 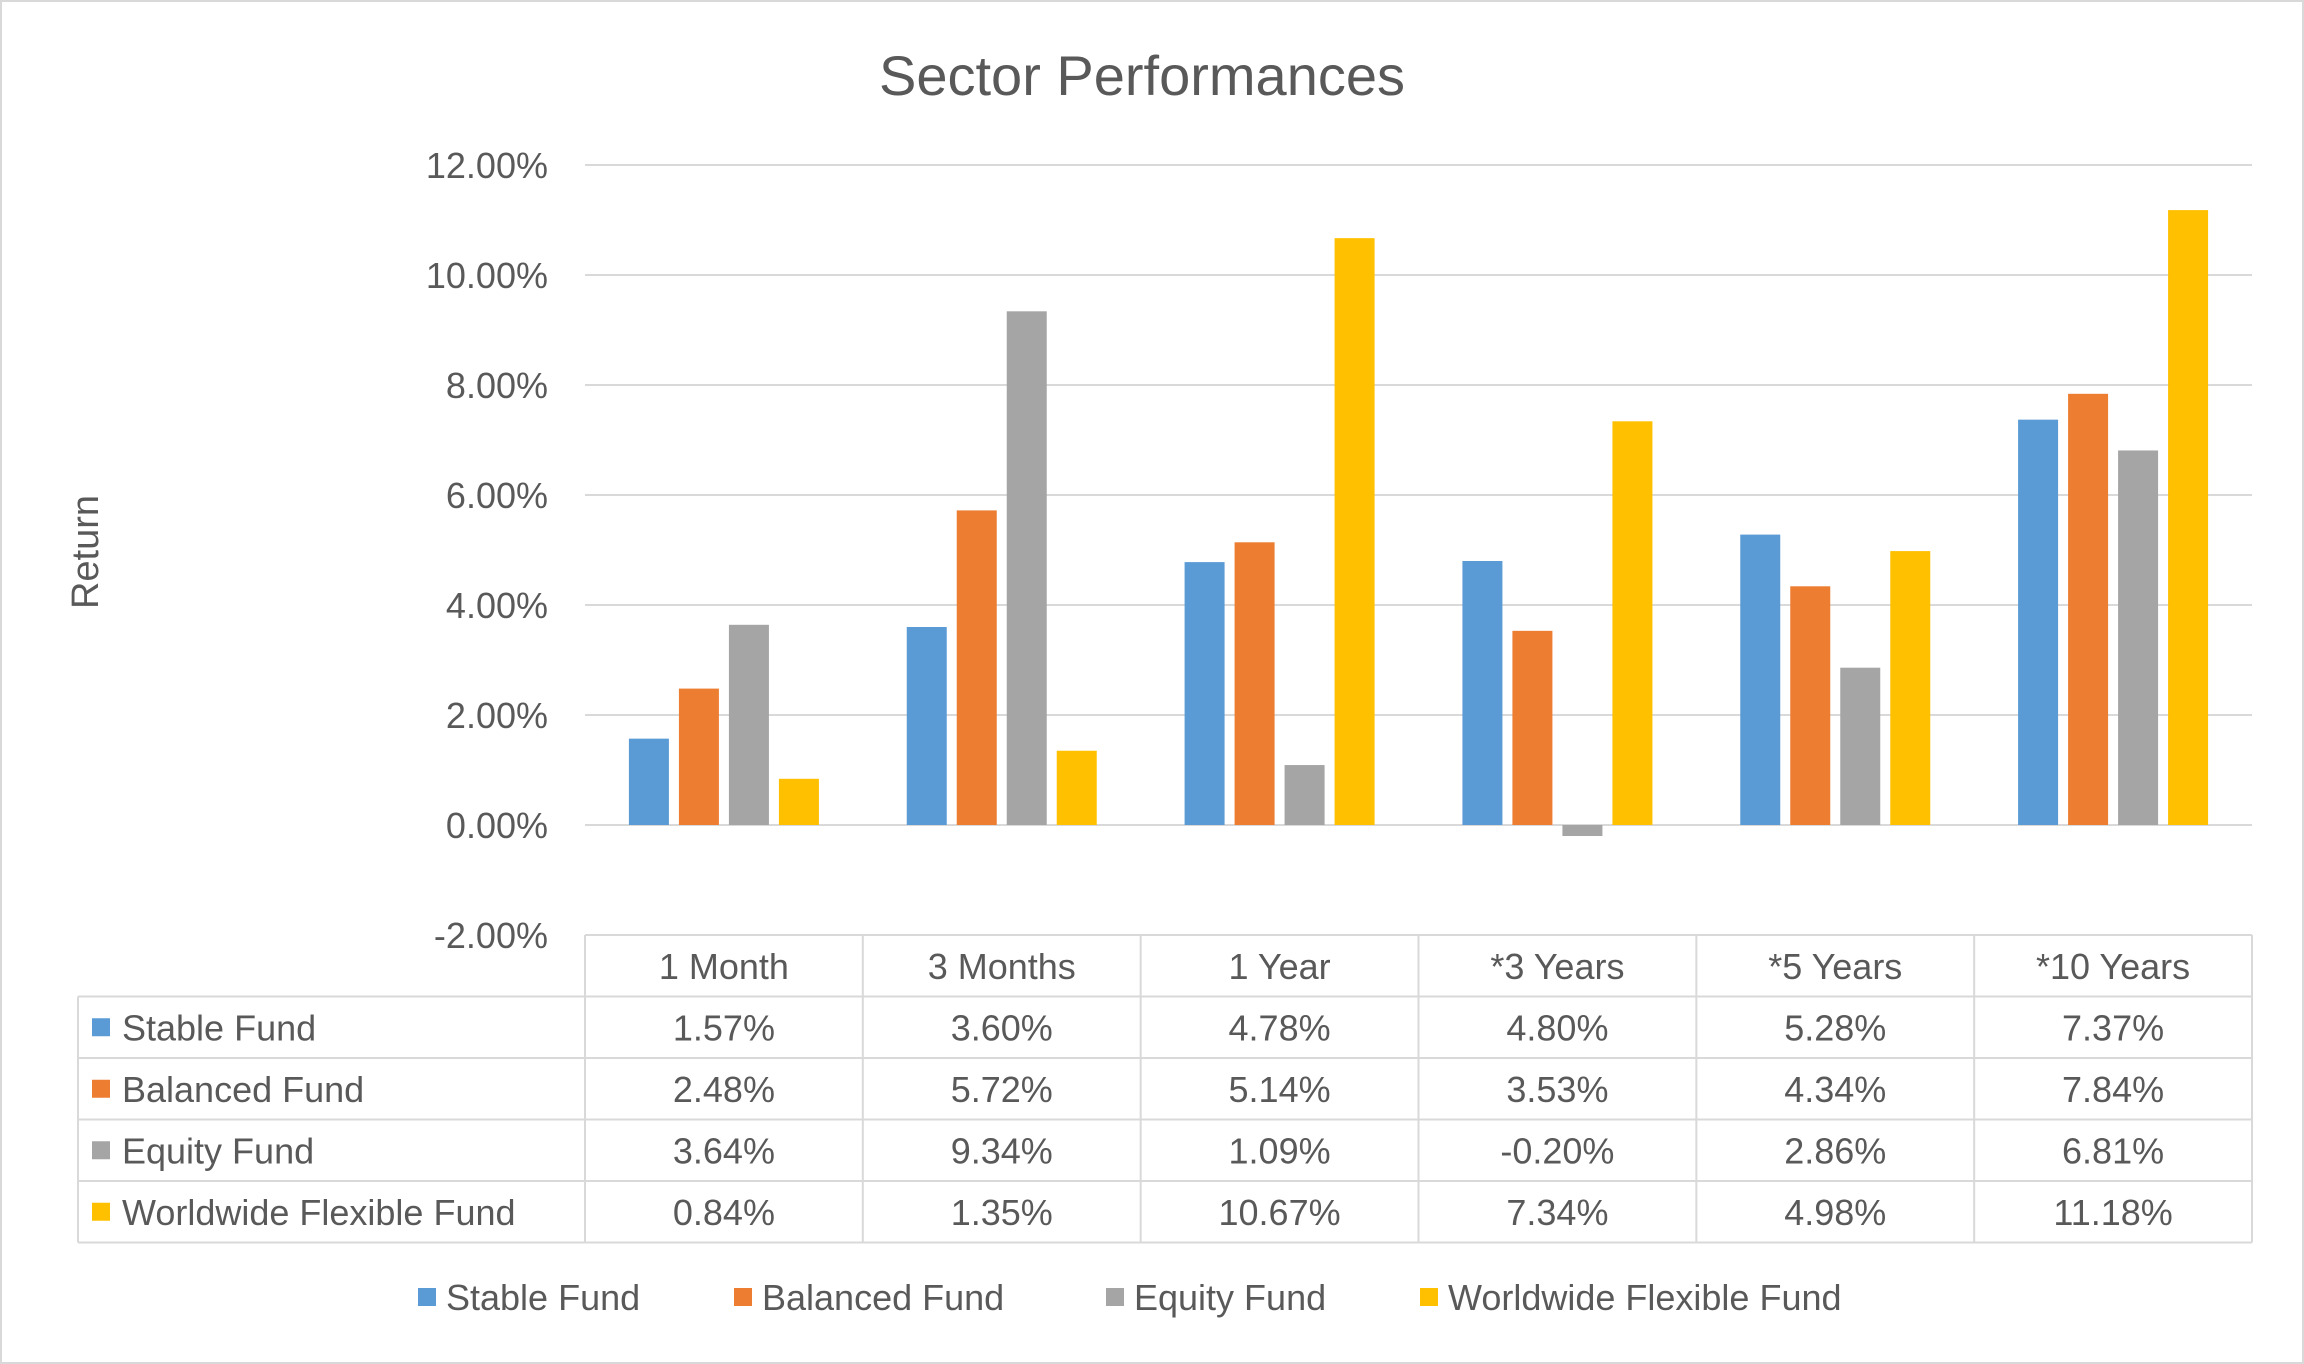 What do you see at coordinates (1557, 1212) in the screenshot?
I see `table-value-cell: 7.34%` at bounding box center [1557, 1212].